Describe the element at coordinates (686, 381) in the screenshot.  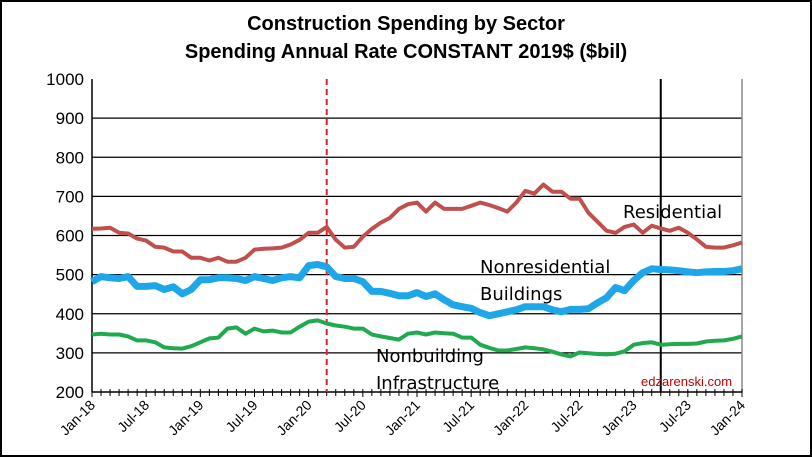
I see `watermark: edzarenski.com` at that location.